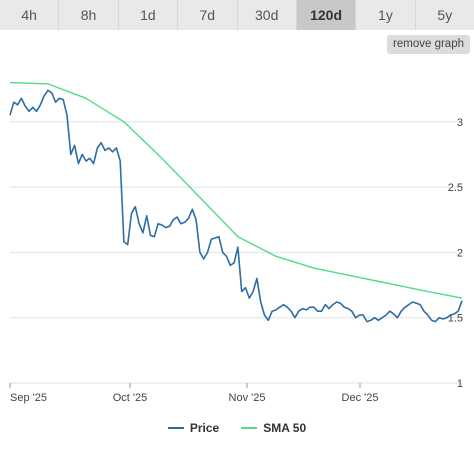 The width and height of the screenshot is (474, 455). What do you see at coordinates (204, 428) in the screenshot?
I see `legend-label-price: Price` at bounding box center [204, 428].